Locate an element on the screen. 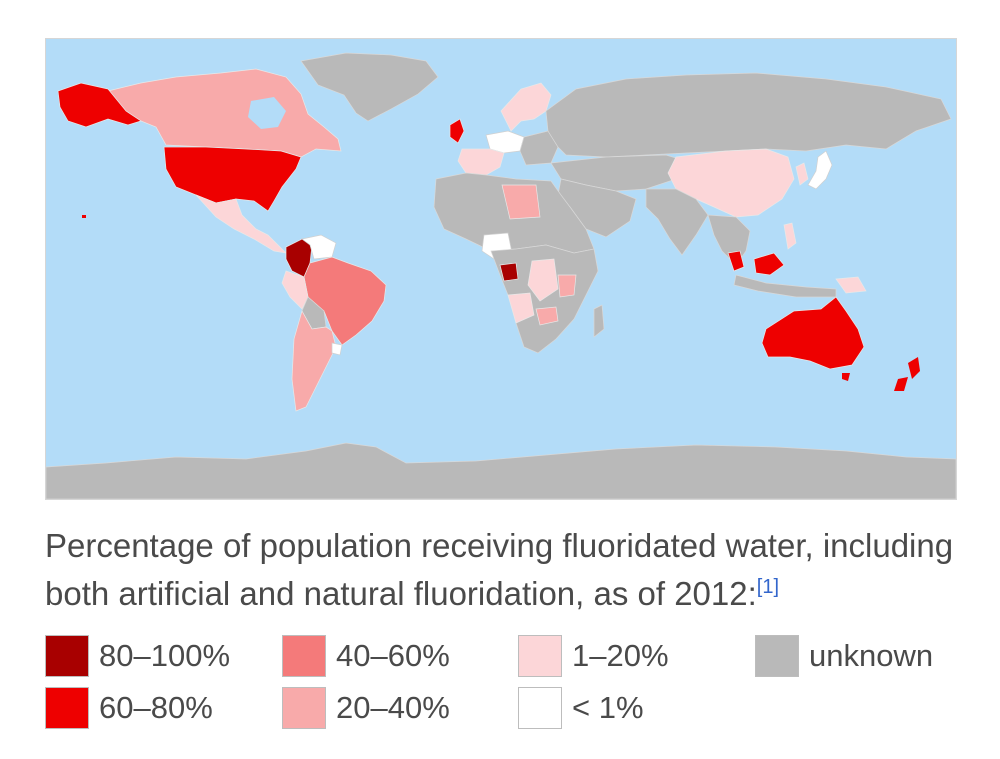 This screenshot has width=1000, height=759. legend-label-p60_80: 60–80% is located at coordinates (156, 707).